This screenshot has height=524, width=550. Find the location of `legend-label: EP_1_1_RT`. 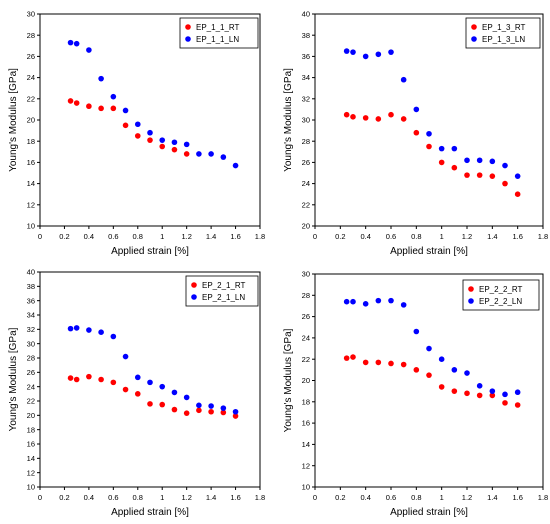

legend-label: EP_1_1_RT is located at coordinates (218, 27).